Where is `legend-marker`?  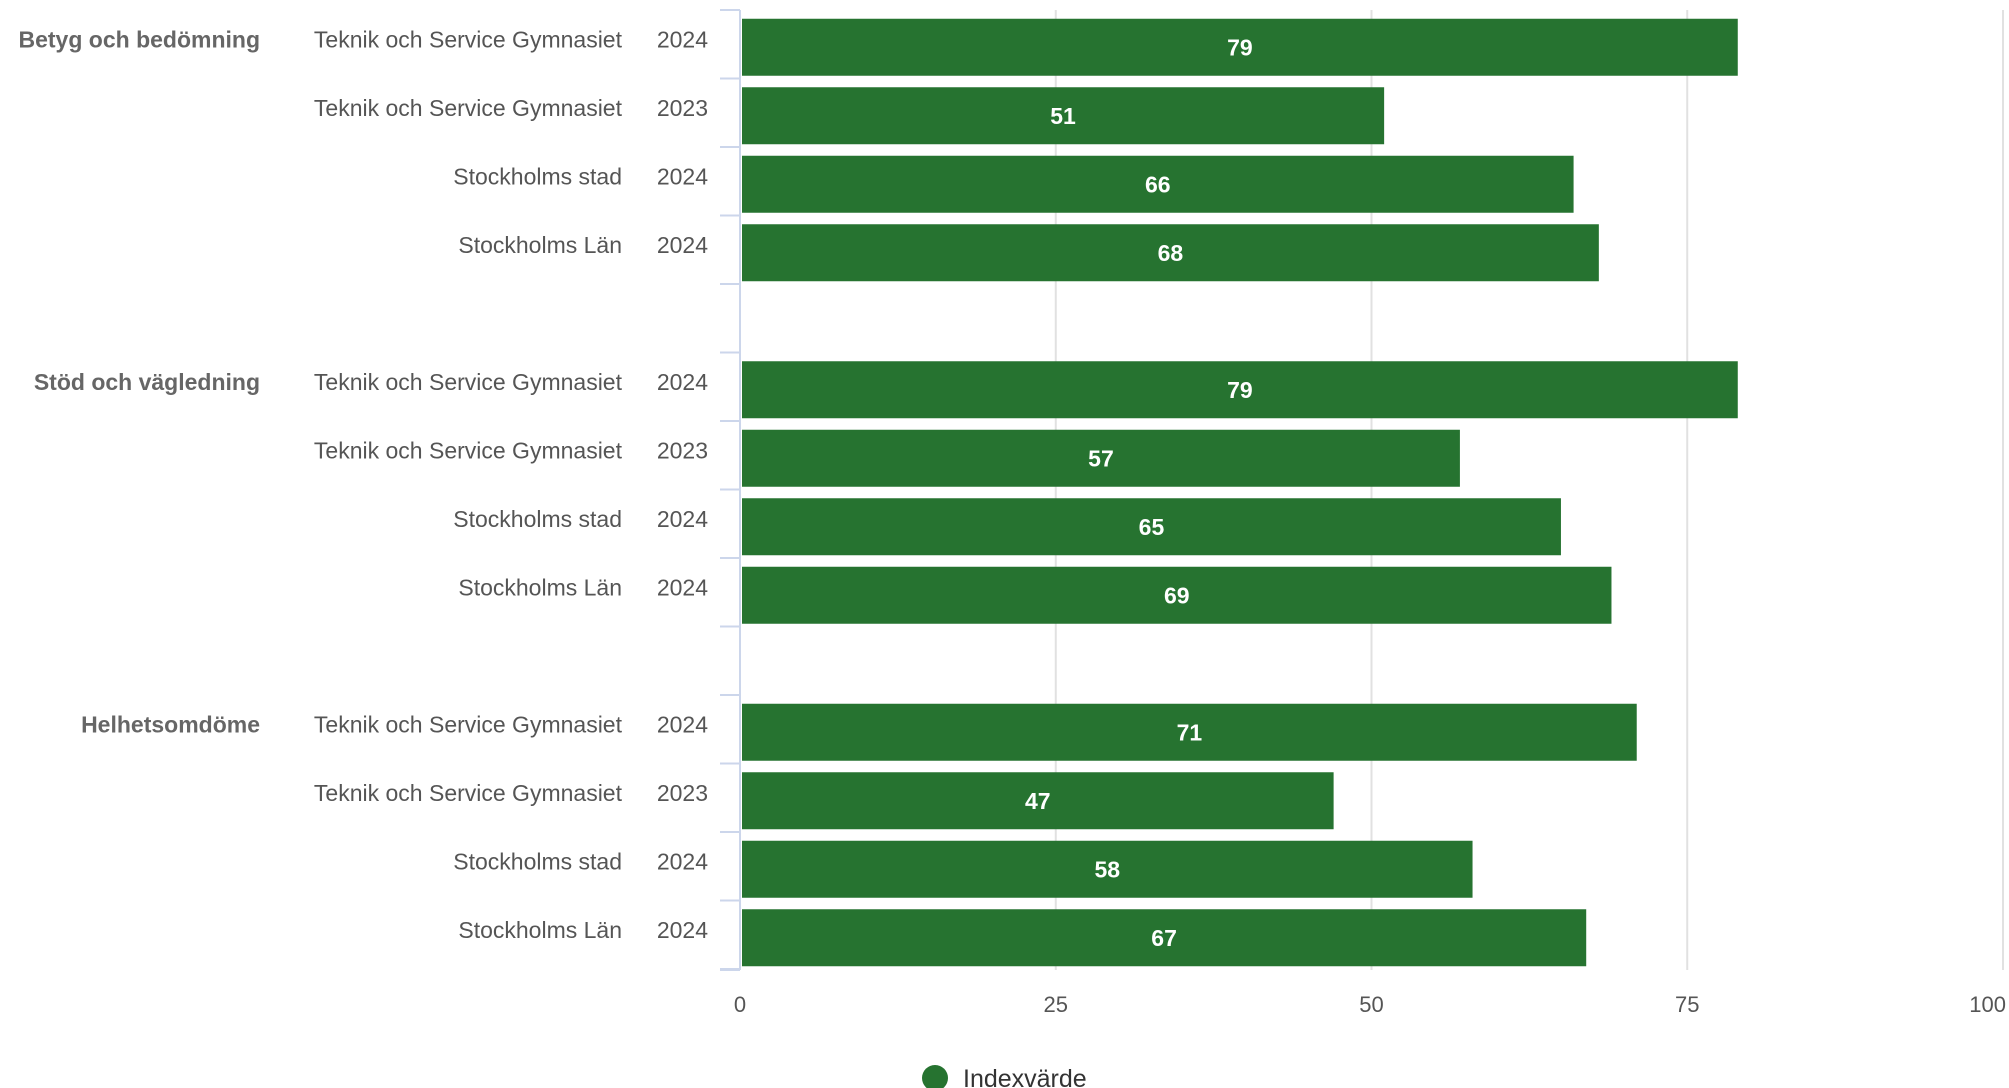
legend-marker is located at coordinates (935, 1076).